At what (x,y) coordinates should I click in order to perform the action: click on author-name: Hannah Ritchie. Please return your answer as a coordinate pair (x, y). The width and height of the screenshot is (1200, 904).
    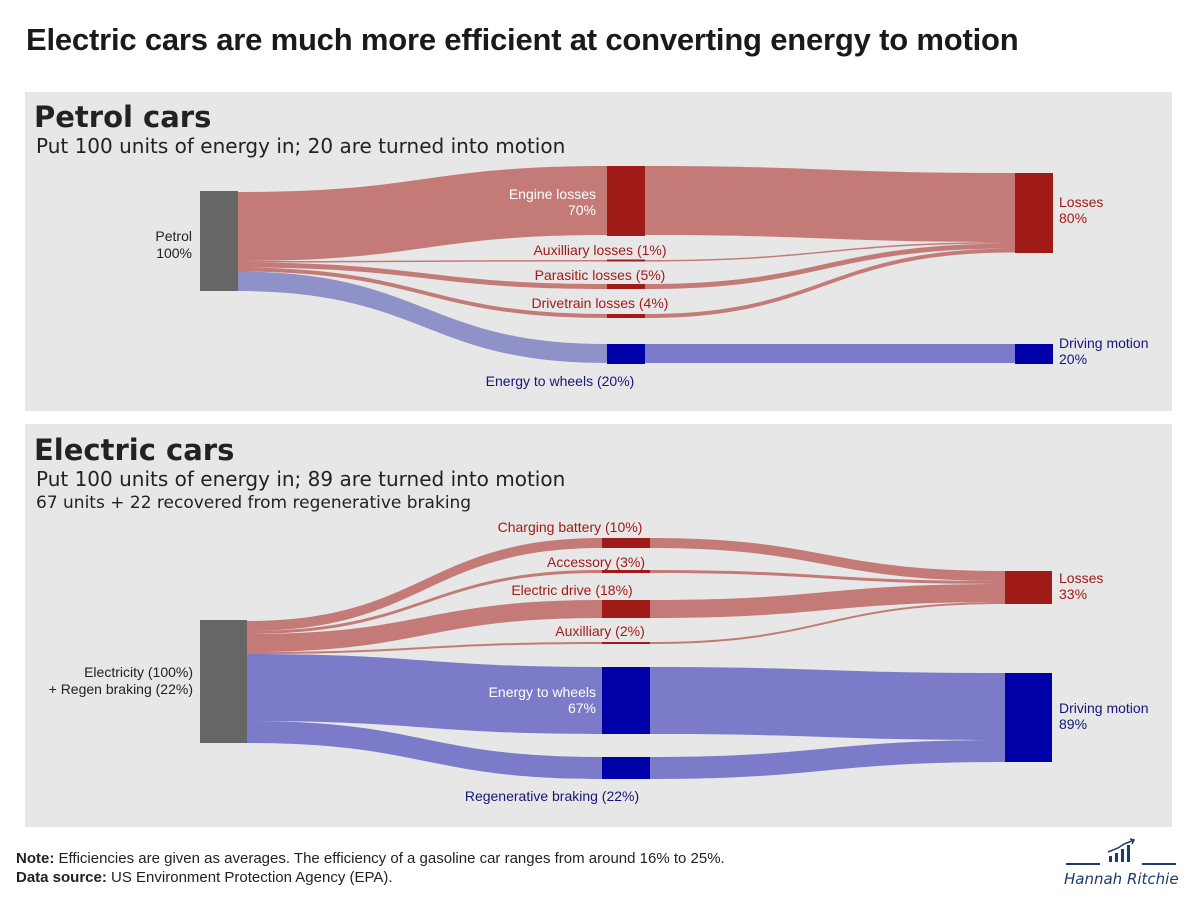
    Looking at the image, I should click on (1121, 879).